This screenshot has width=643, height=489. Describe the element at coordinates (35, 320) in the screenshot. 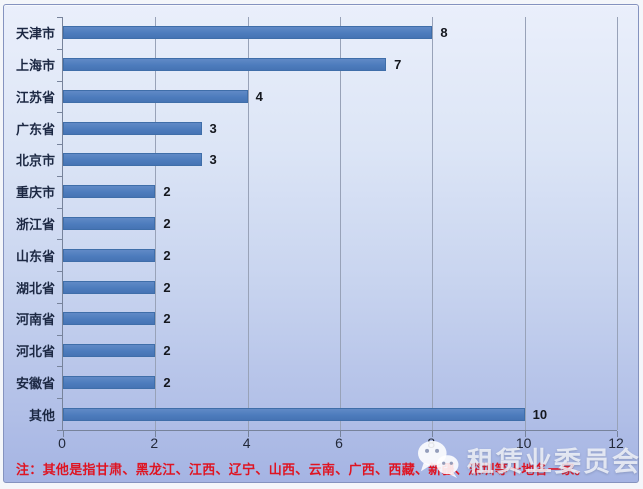

I see `category-label: 河南省` at that location.